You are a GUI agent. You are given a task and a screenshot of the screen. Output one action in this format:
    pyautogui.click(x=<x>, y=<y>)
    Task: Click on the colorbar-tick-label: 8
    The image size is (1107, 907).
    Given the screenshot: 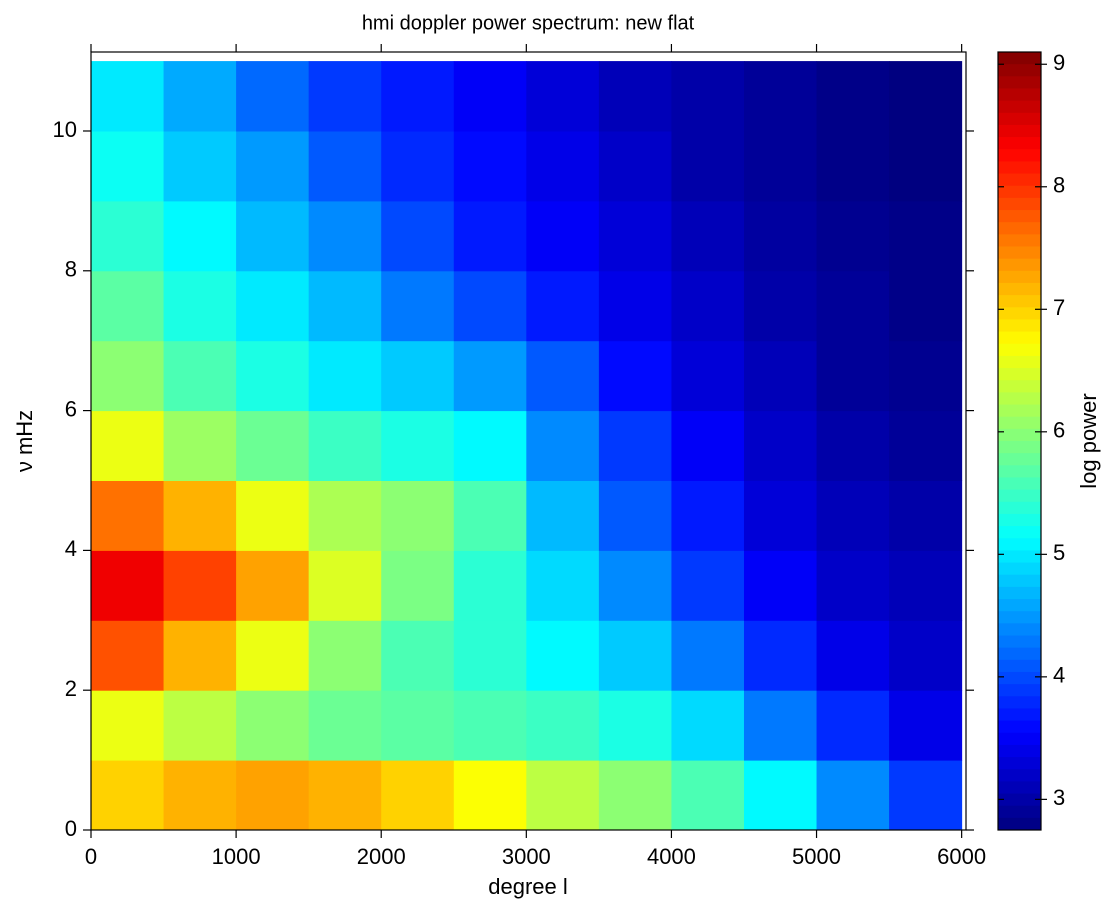 What is the action you would take?
    pyautogui.click(x=1059, y=185)
    